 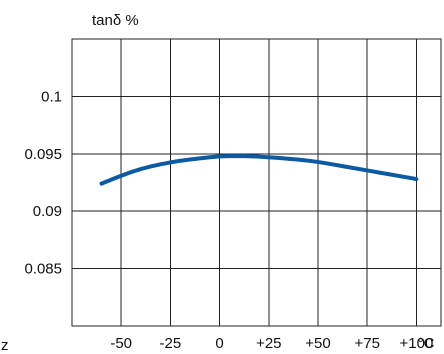 I want to click on x-tick-label: +100, so click(x=417, y=343).